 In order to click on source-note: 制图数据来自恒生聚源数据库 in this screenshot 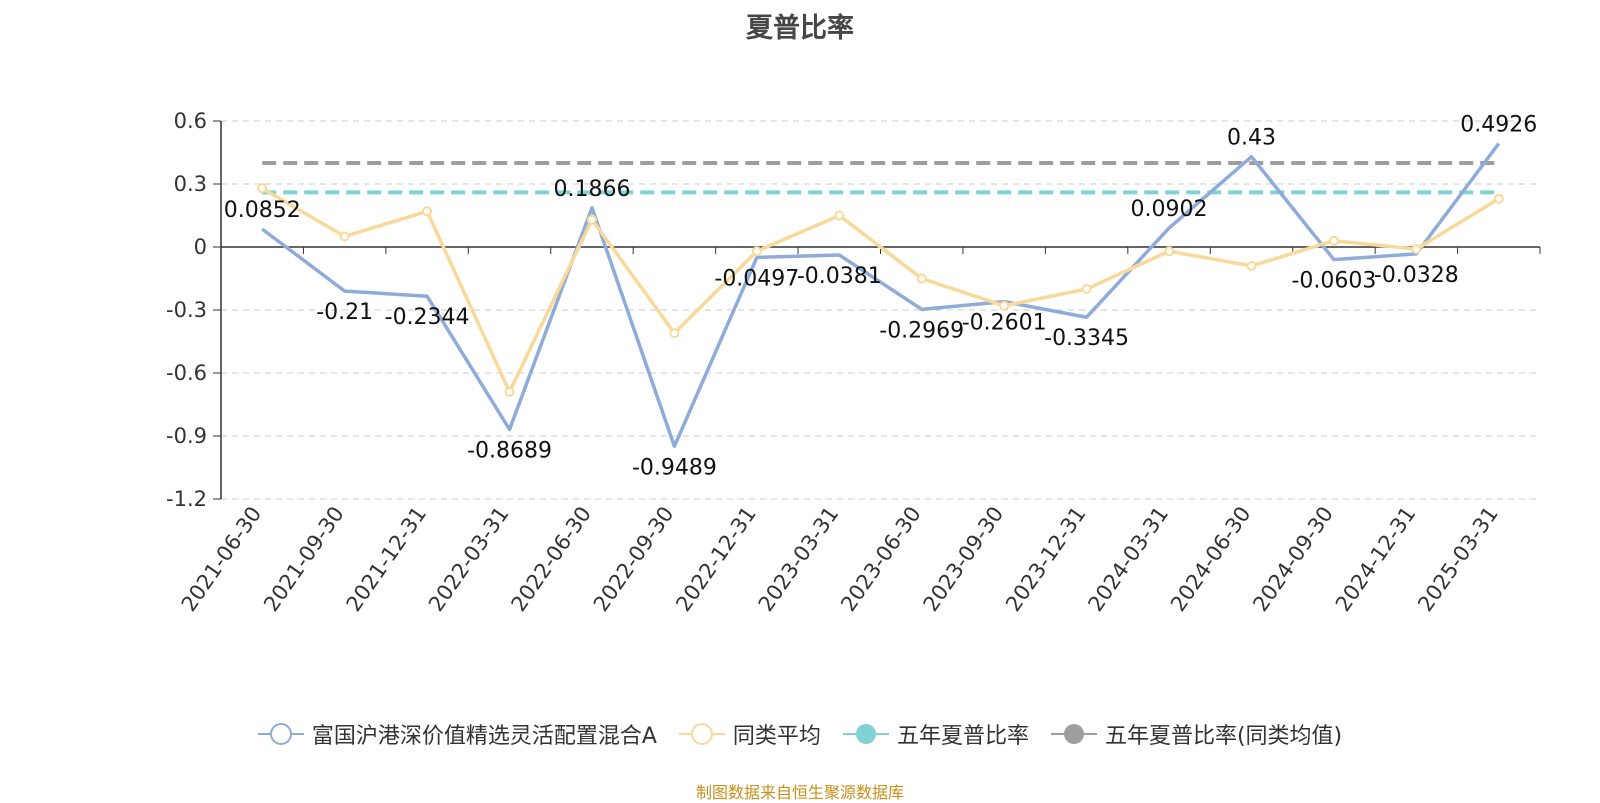, I will do `click(799, 792)`.